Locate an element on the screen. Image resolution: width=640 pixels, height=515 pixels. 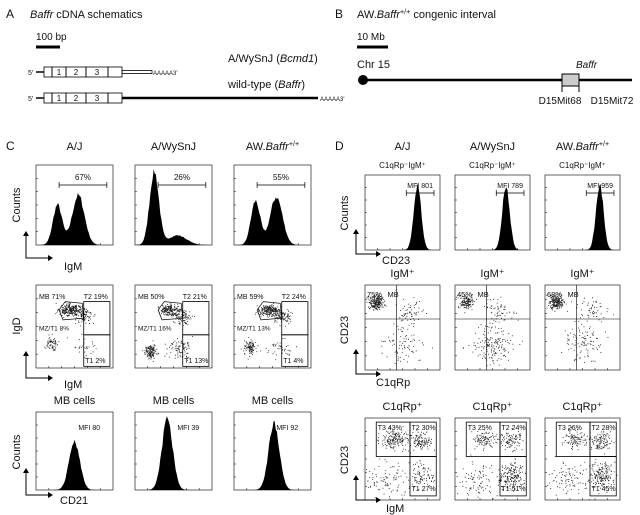
panel-letter: A is located at coordinates (10, 14).